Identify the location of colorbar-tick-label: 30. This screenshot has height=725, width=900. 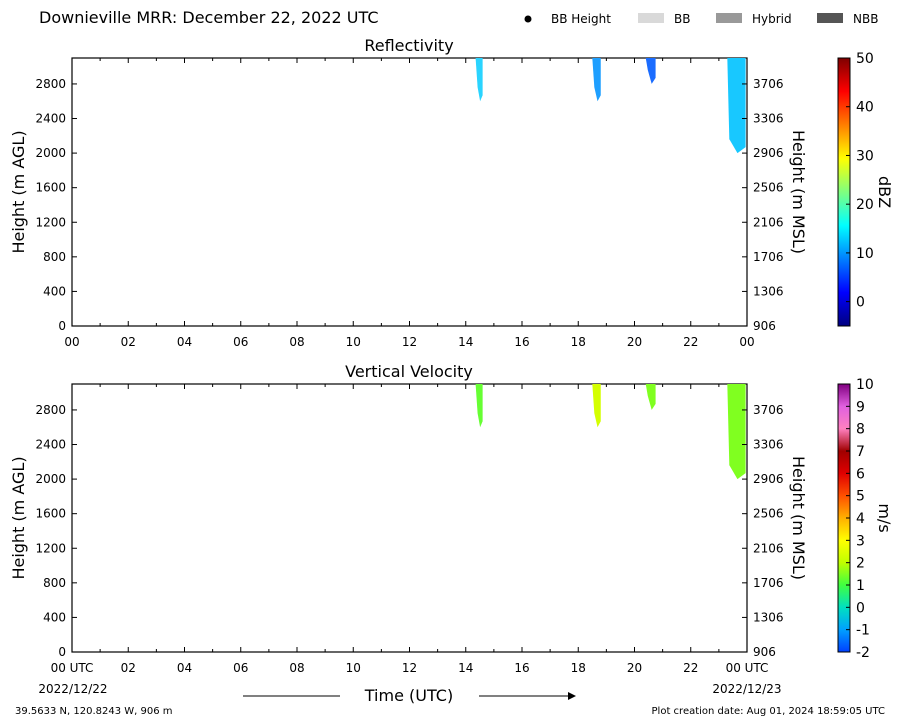
(865, 156).